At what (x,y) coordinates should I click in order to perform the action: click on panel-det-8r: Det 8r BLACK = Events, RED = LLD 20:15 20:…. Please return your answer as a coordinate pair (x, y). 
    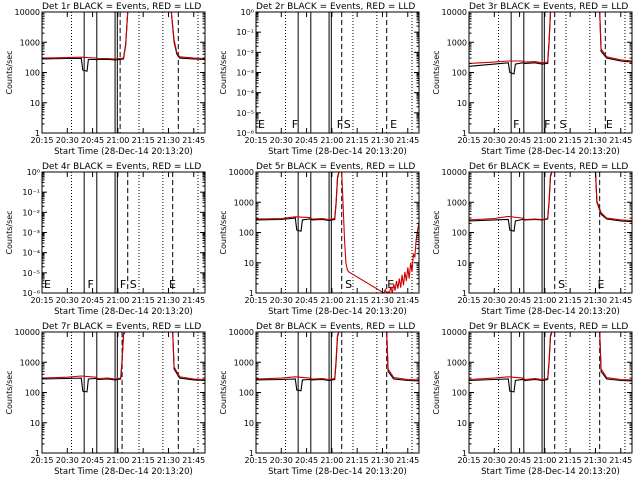
    Looking at the image, I should click on (319, 399).